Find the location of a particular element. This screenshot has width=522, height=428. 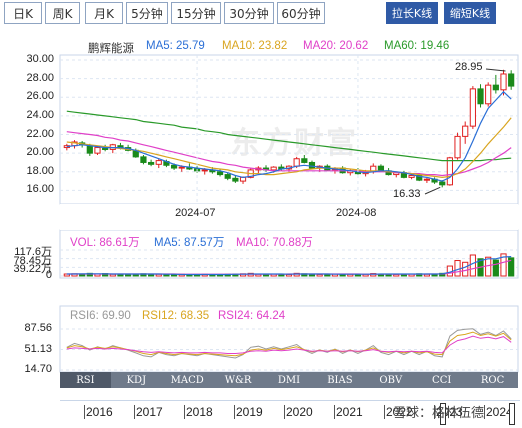

rsi-line-rsi24 is located at coordinates (289, 344).